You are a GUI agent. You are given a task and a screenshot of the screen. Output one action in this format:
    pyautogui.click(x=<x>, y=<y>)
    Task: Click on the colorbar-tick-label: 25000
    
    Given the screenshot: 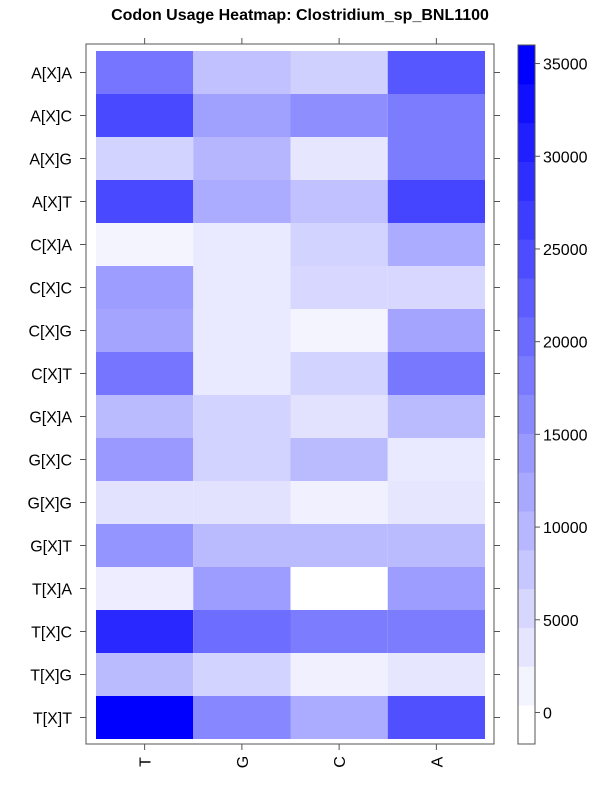 What is the action you would take?
    pyautogui.click(x=565, y=250)
    